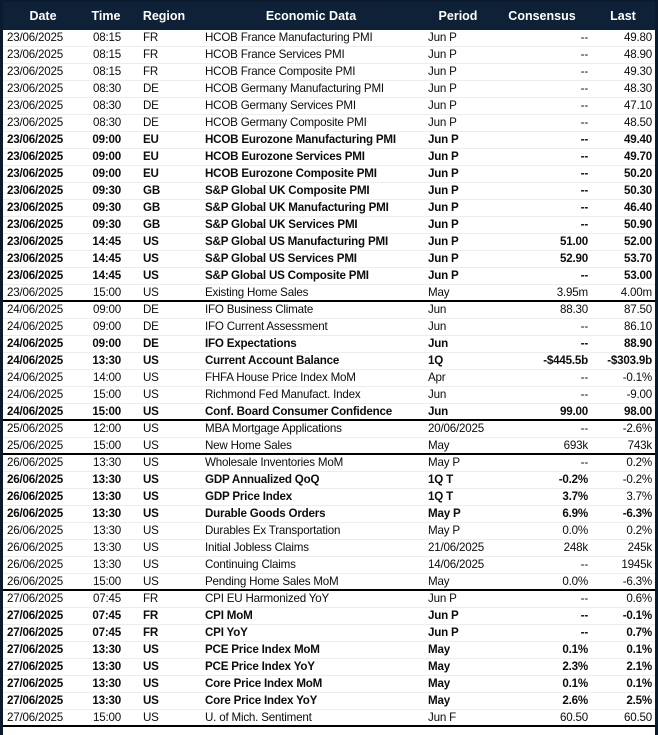  I want to click on cell-economic-data: S&P Global UK Manufacturing PMI, so click(297, 207).